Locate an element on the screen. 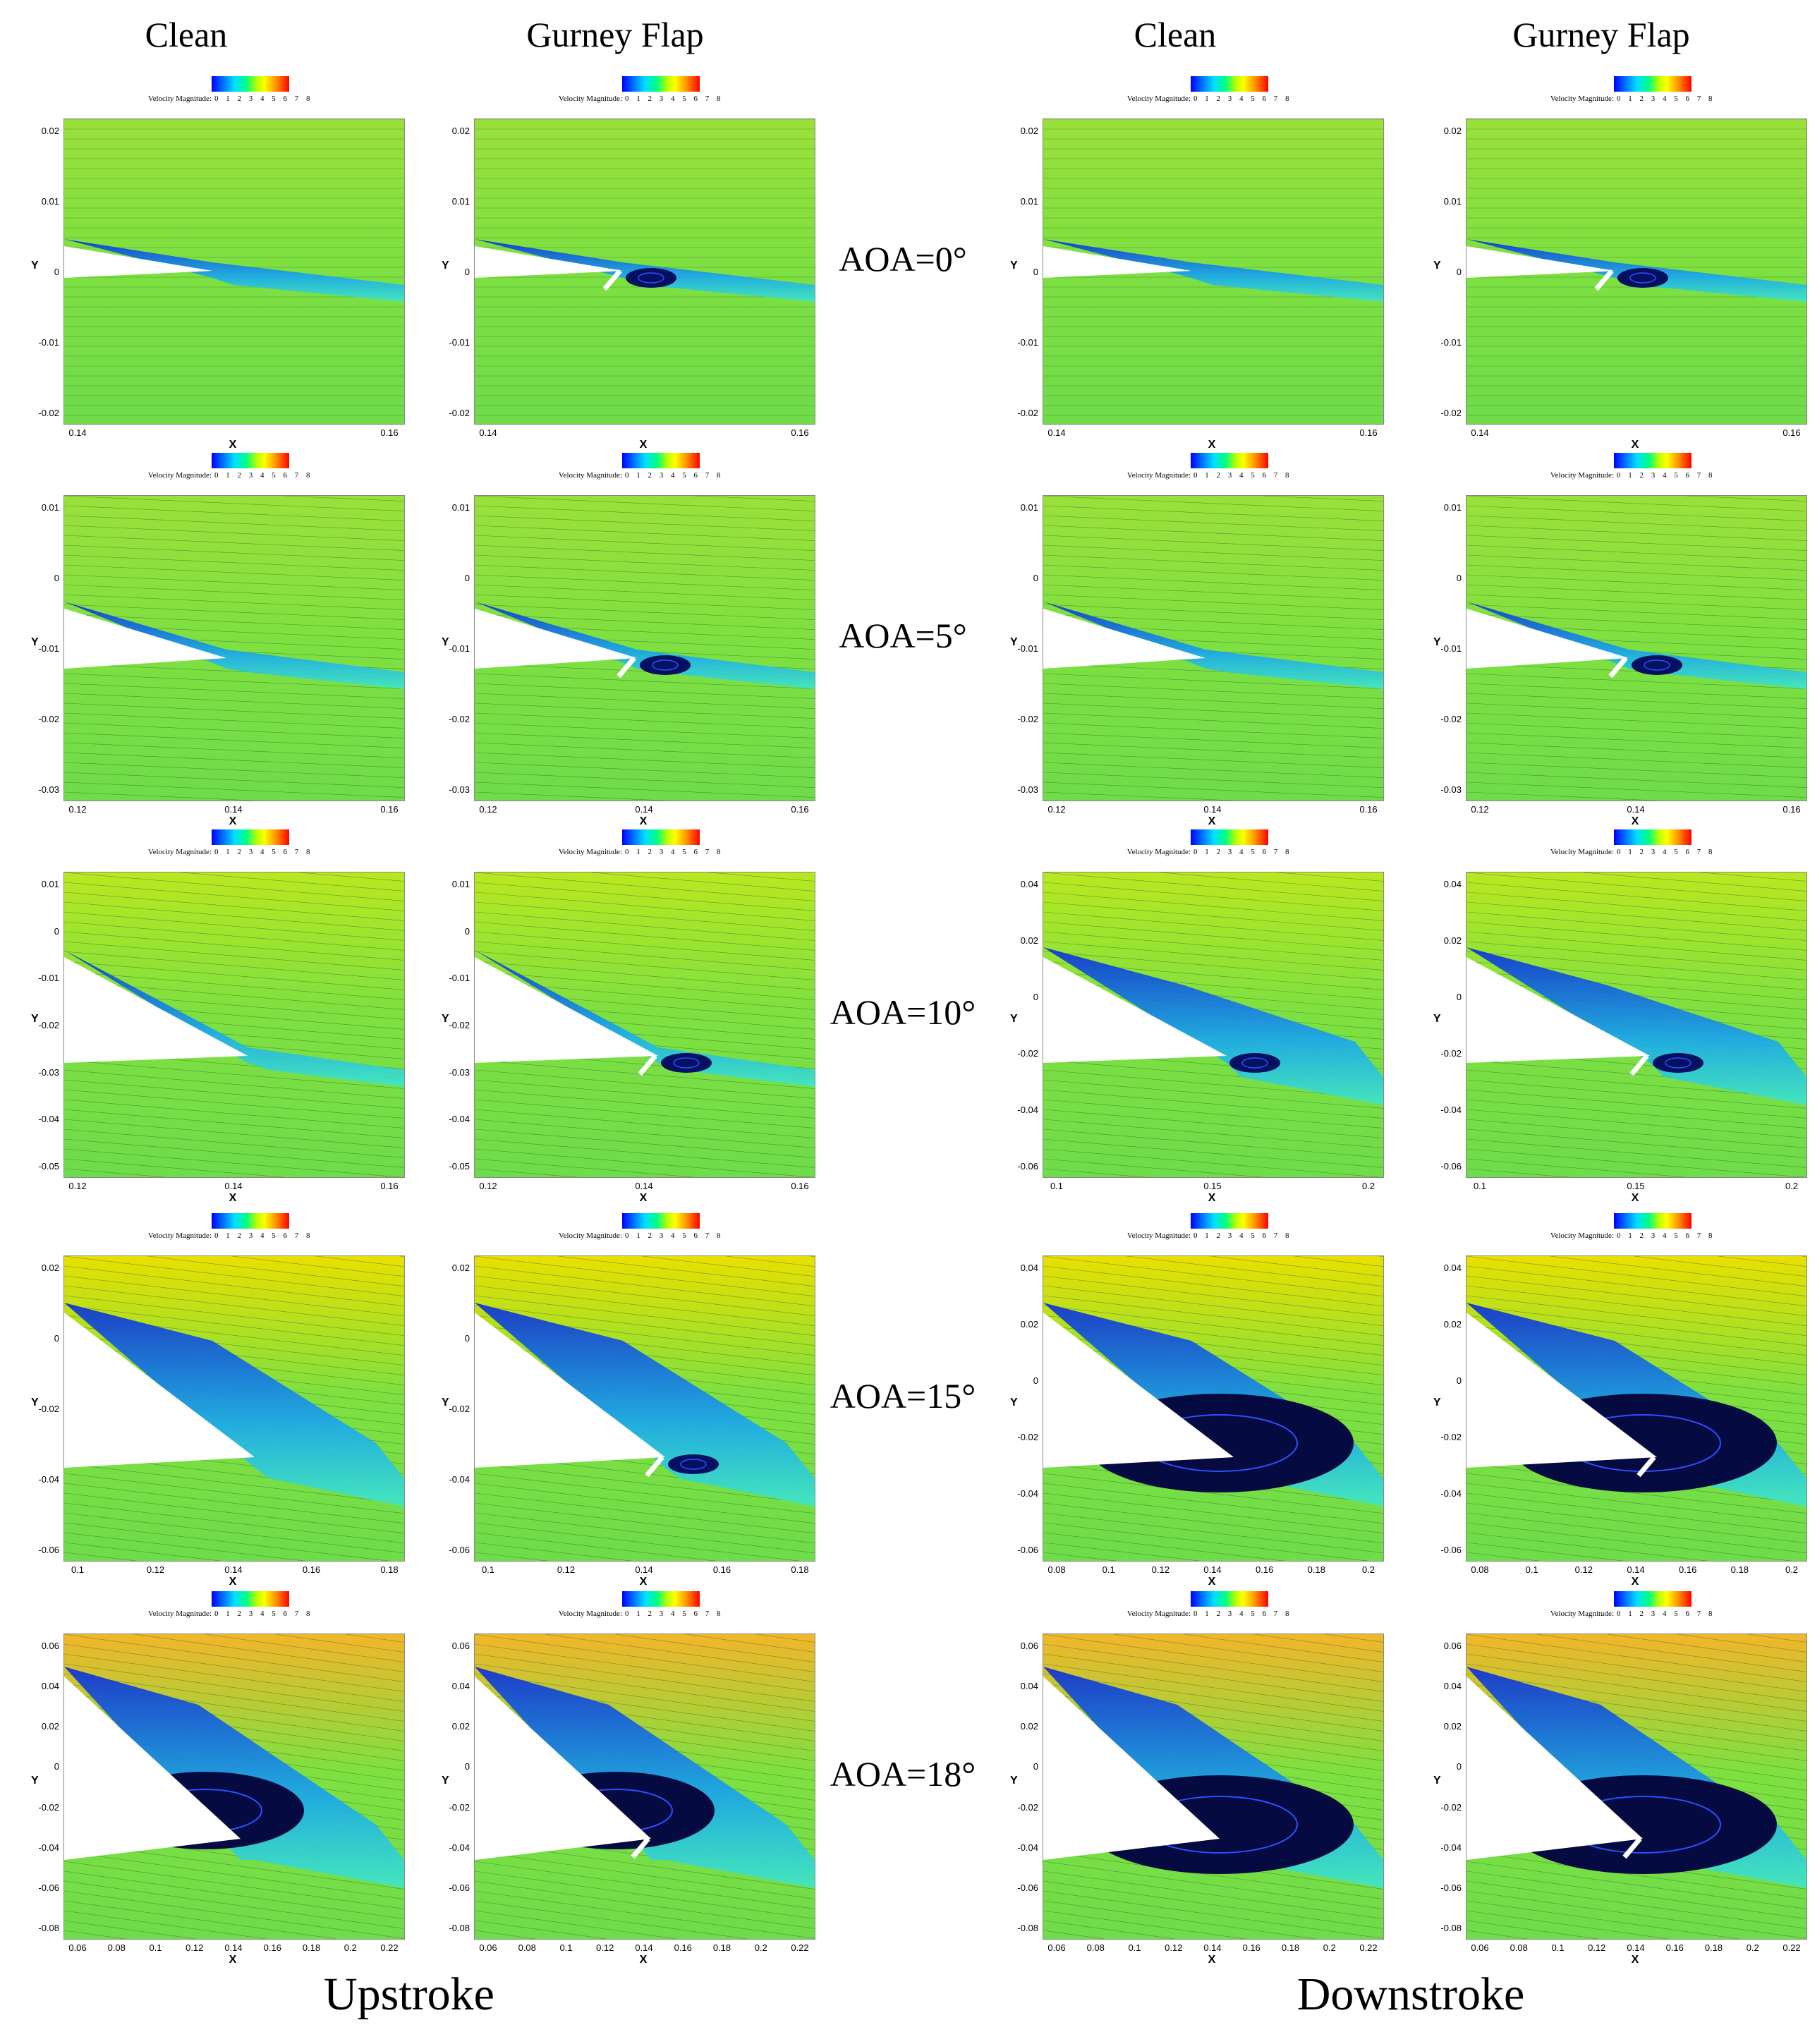 The height and width of the screenshot is (2044, 1810). gurney-flap is located at coordinates (1618, 667).